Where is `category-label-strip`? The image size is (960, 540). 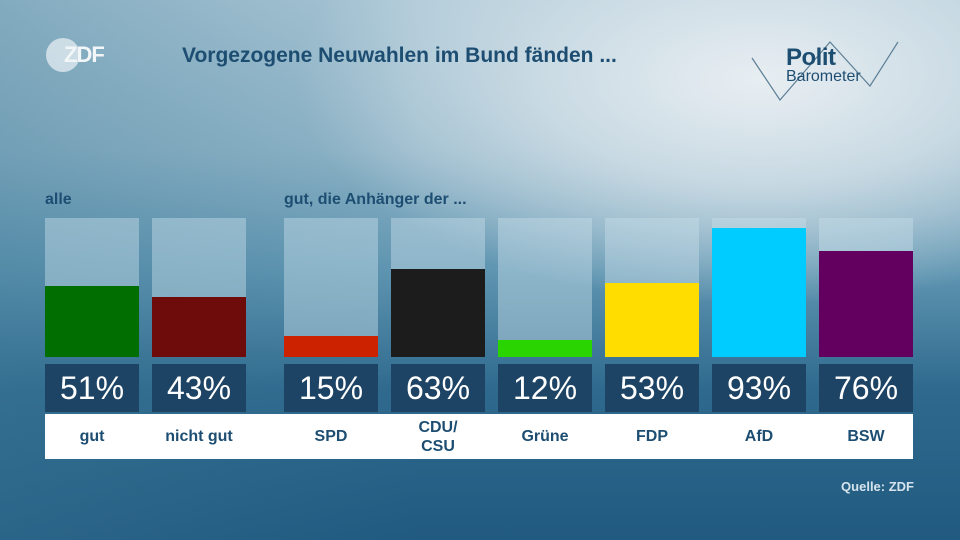
category-label-strip is located at coordinates (479, 436).